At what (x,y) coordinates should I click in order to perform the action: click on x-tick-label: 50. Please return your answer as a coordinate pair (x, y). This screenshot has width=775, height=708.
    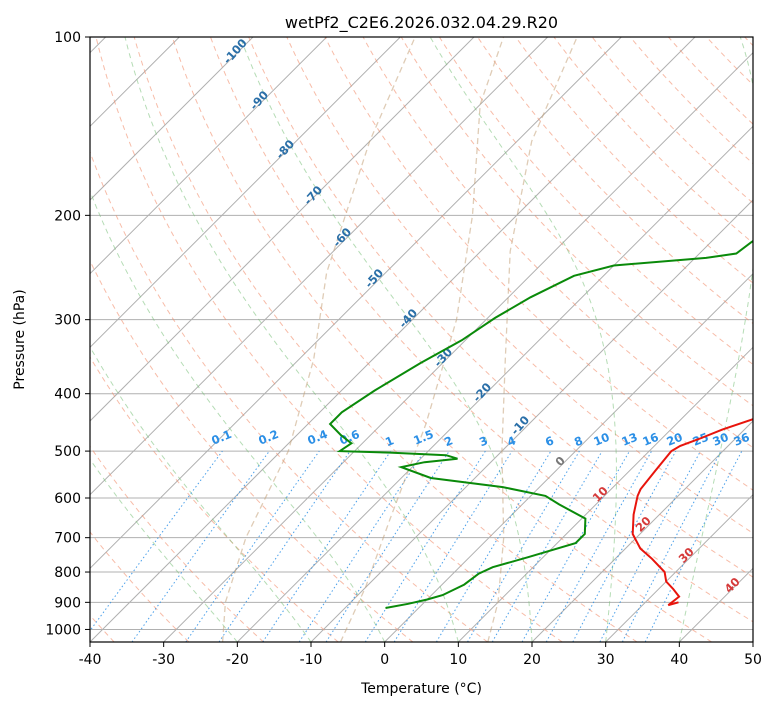
    Looking at the image, I should click on (753, 660).